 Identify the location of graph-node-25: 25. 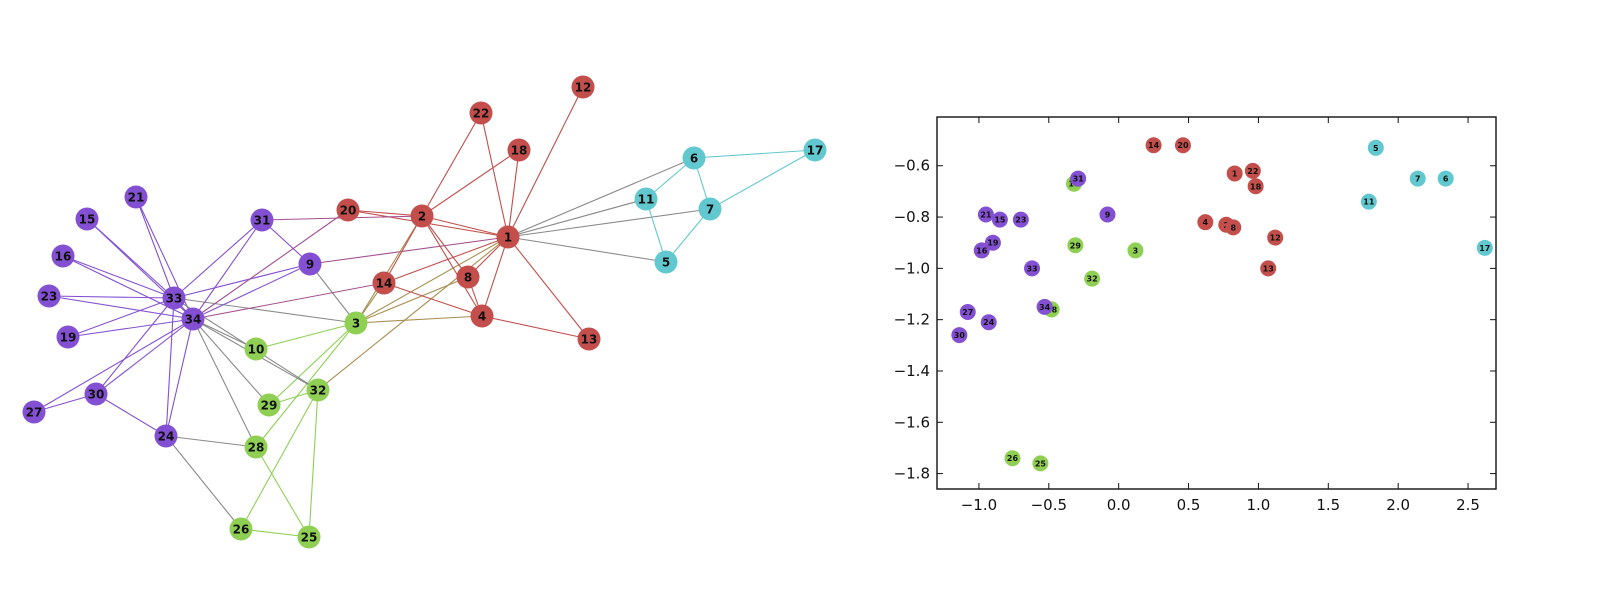
(309, 537).